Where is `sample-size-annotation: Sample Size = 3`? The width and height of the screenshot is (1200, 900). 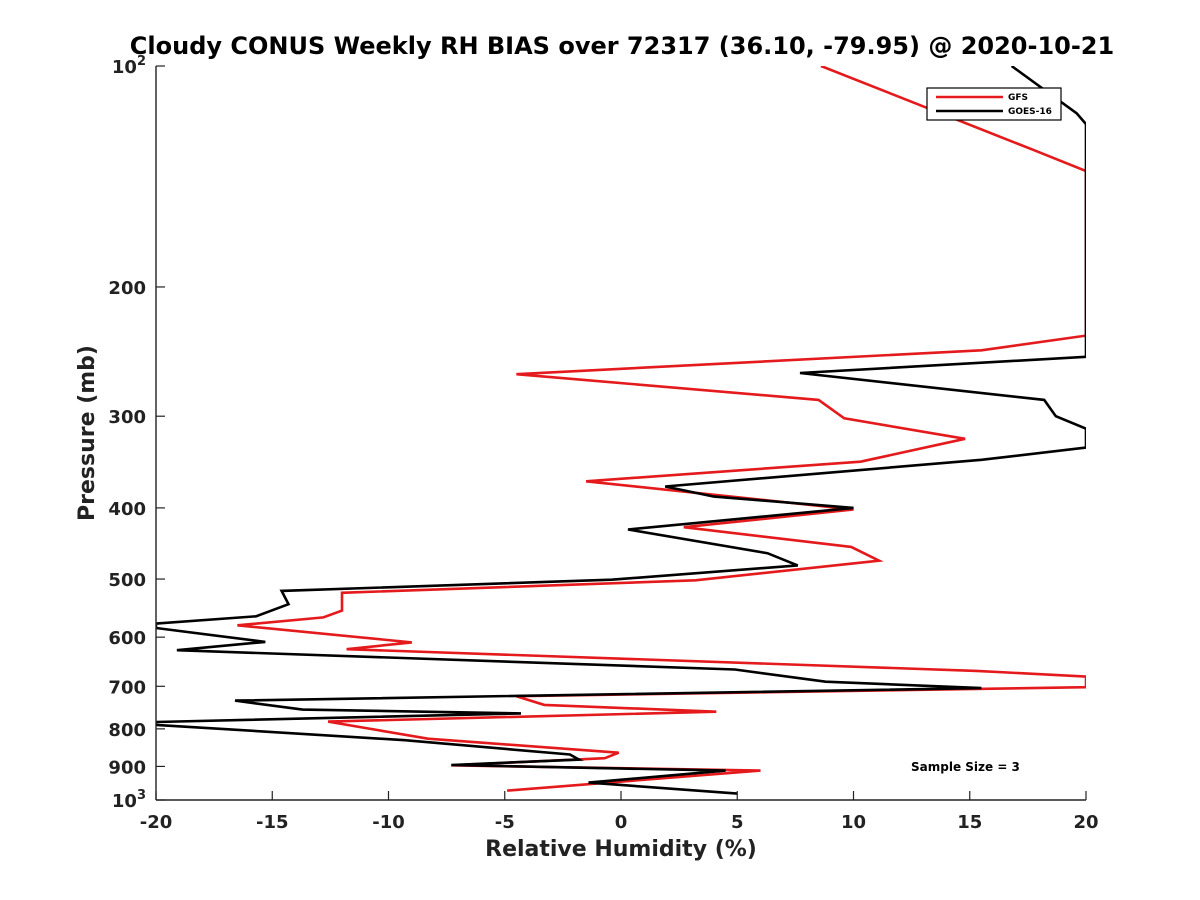 sample-size-annotation: Sample Size = 3 is located at coordinates (965, 767).